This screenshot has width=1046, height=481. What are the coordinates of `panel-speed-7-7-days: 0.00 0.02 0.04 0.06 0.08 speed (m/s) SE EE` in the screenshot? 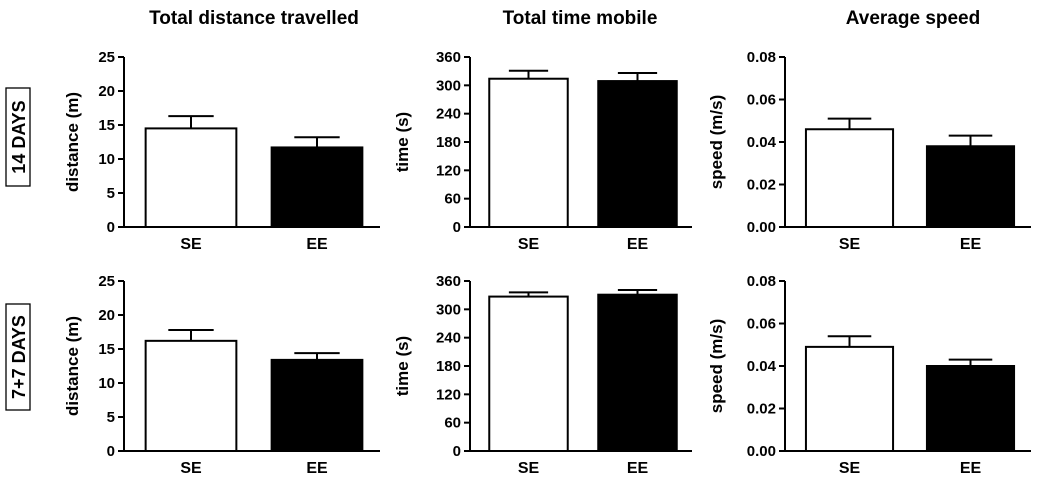 It's located at (869, 375).